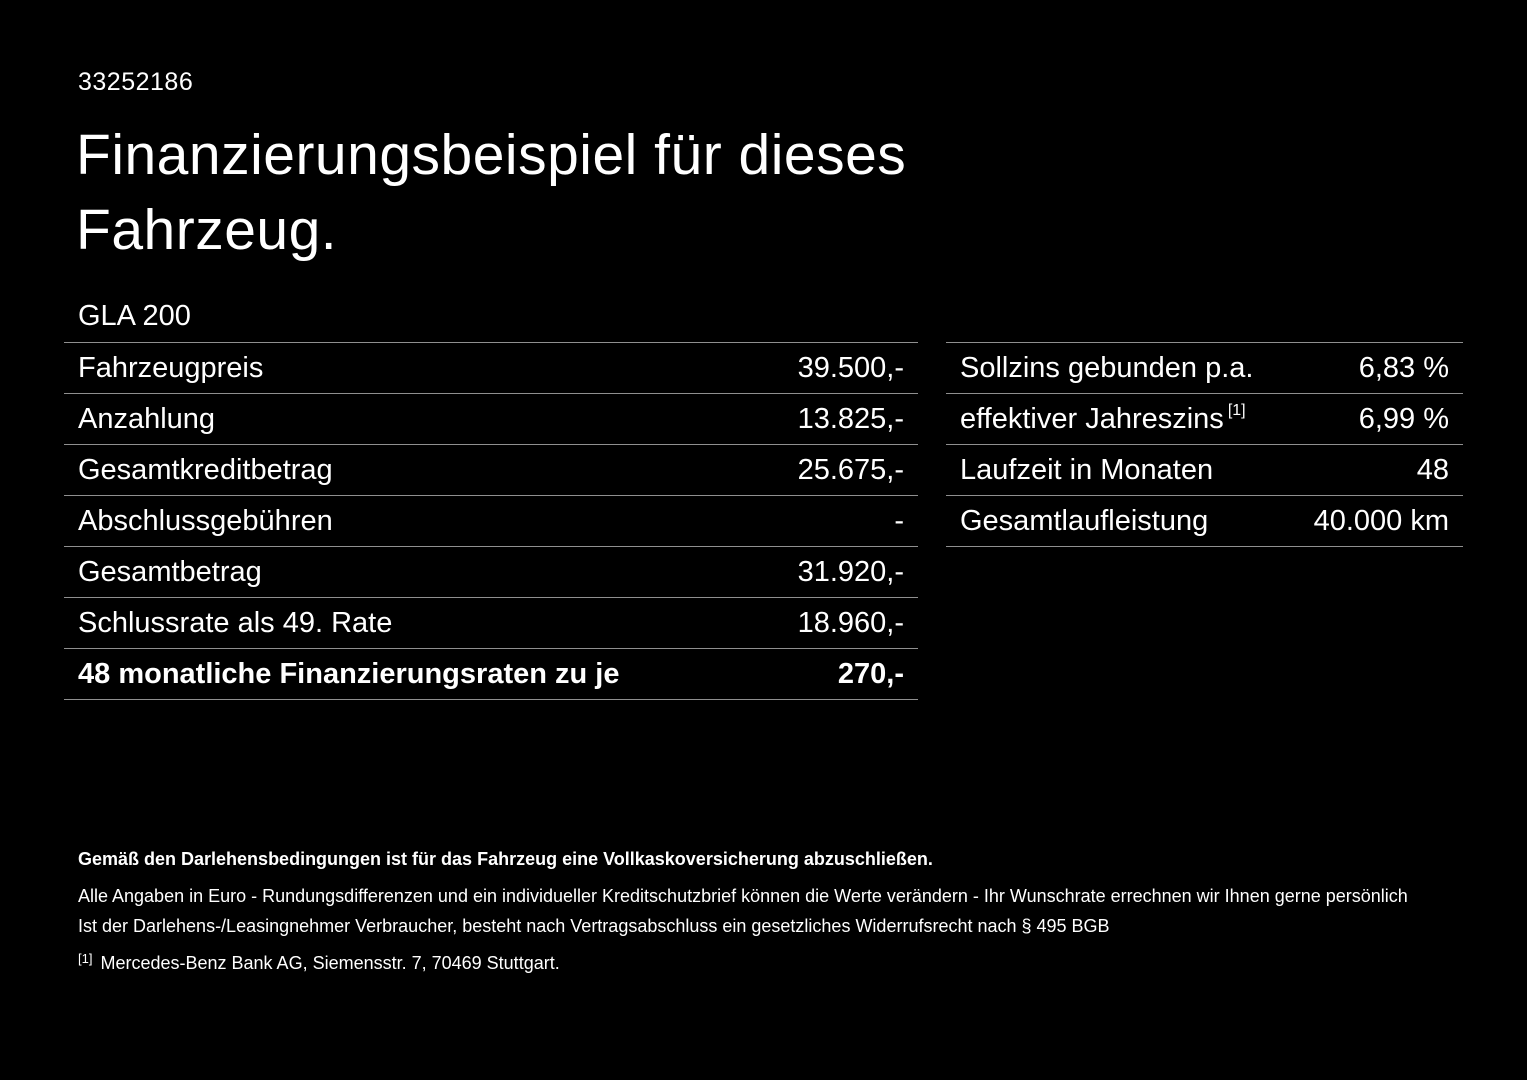 This screenshot has width=1527, height=1080. I want to click on row-label: Laufzeit in Monaten, so click(1087, 469).